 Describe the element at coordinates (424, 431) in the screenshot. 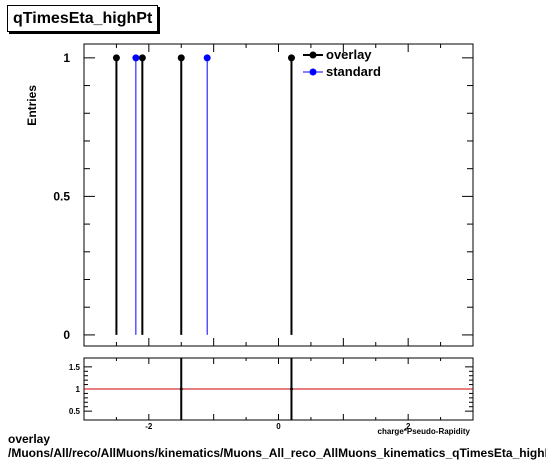

I see `x-axis-label: charge*Pseudo-Rapidity` at that location.